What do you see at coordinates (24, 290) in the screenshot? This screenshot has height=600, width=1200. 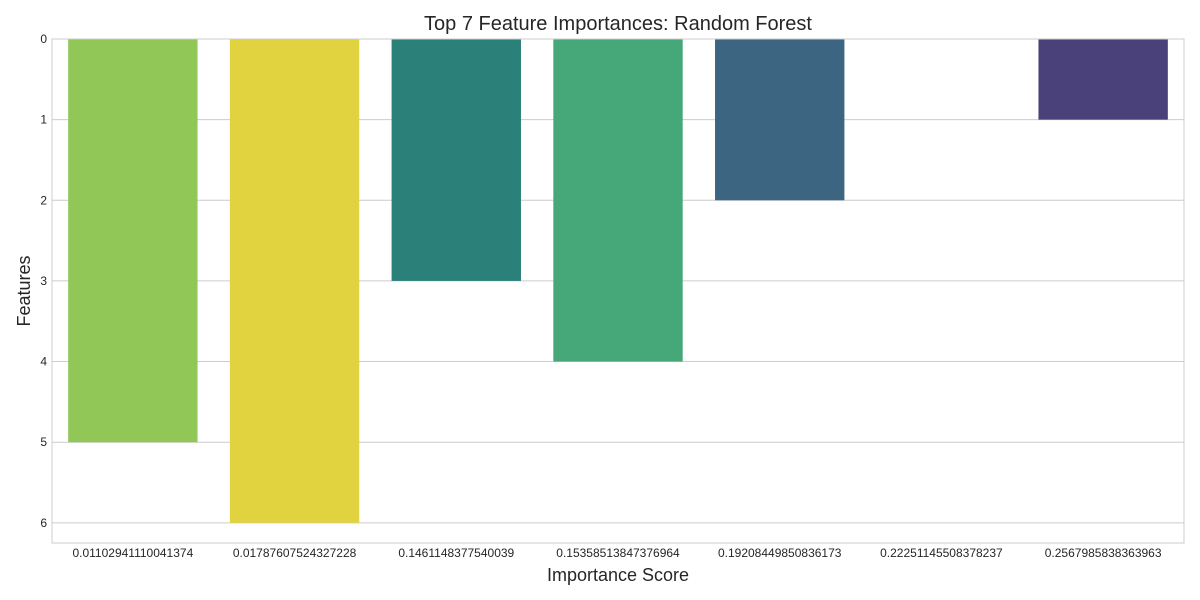 I see `y-axis-title: Features` at bounding box center [24, 290].